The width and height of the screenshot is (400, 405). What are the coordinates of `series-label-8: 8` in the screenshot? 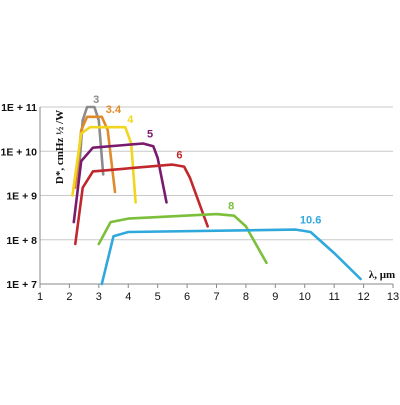 It's located at (231, 207).